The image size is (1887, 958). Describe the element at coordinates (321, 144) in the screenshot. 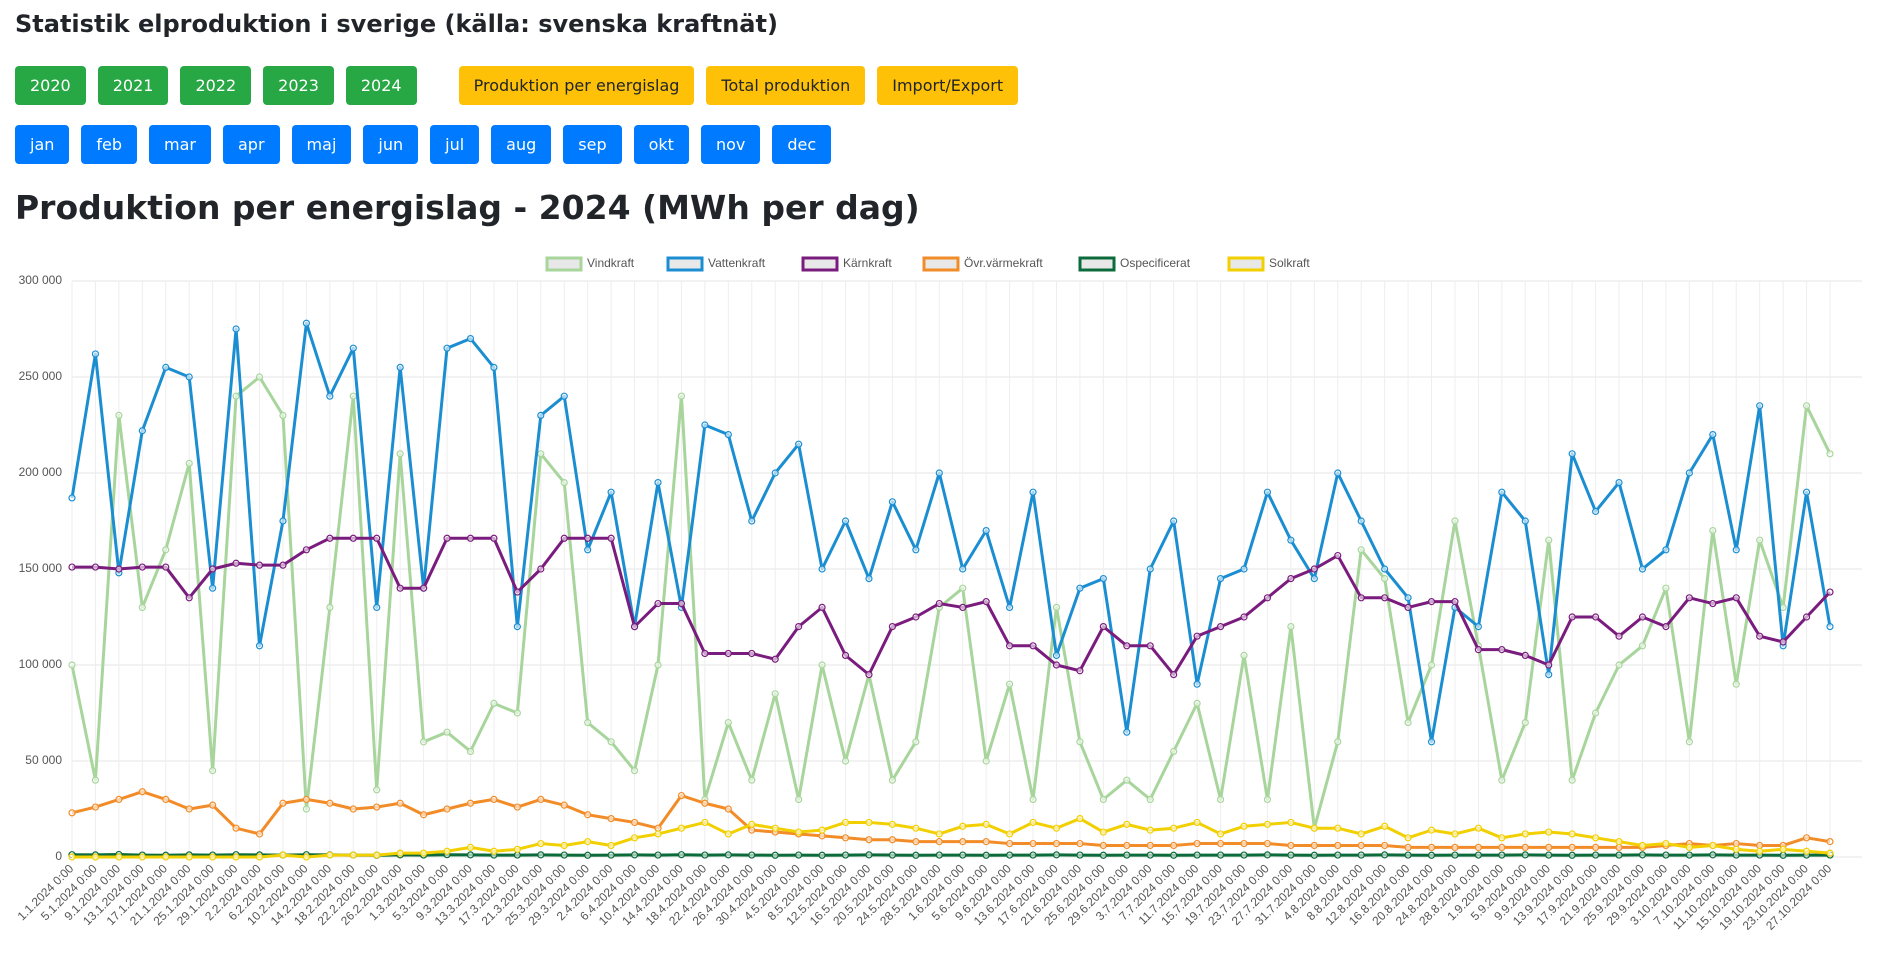

I see `month-button: maj` at that location.